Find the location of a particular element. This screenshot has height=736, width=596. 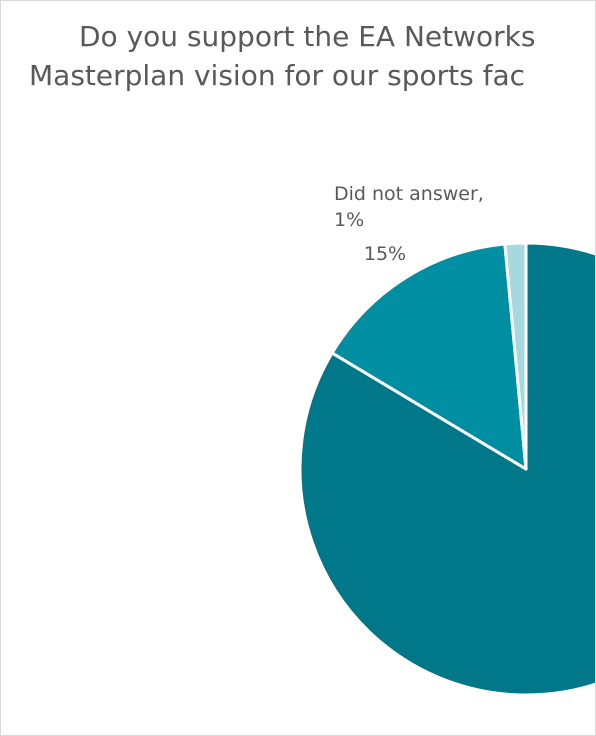

chart-title-line-1: Do you support the EA Networks is located at coordinates (307, 36).